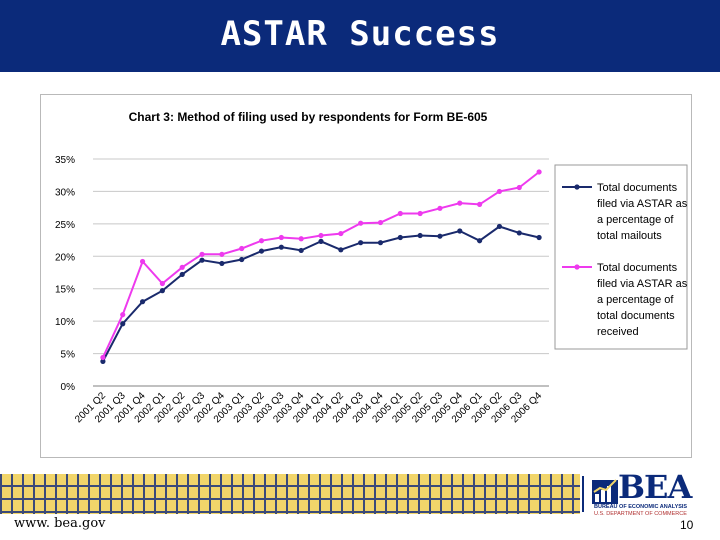 This screenshot has height=540, width=720. I want to click on y-tick-label: 35%, so click(65, 160).